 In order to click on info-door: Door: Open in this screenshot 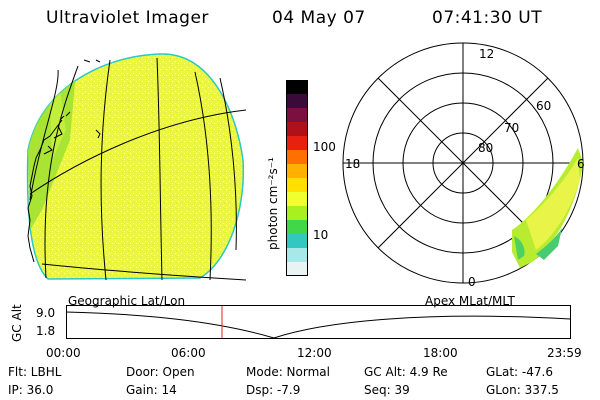, I will do `click(160, 372)`.